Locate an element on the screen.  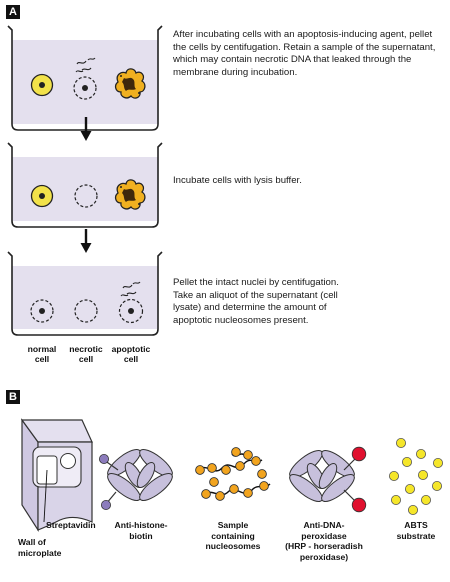
label-line: peroxidase) is located at coordinates (324, 556).